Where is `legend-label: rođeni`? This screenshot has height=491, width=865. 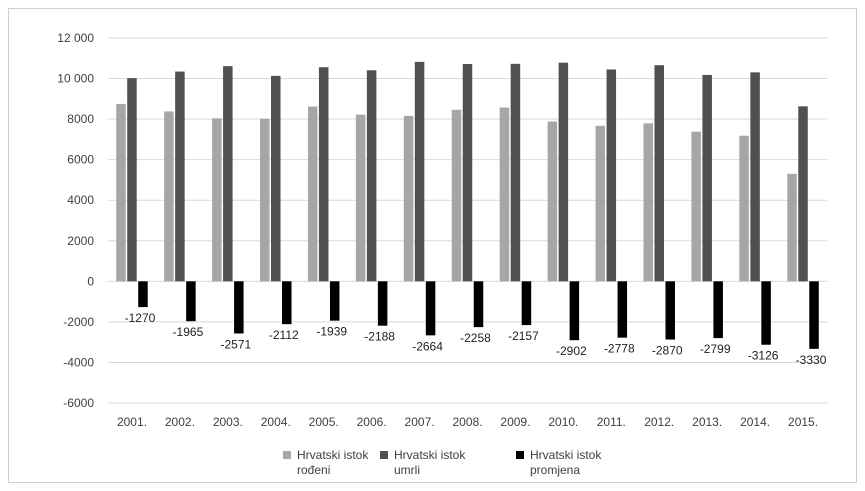 legend-label: rođeni is located at coordinates (313, 470).